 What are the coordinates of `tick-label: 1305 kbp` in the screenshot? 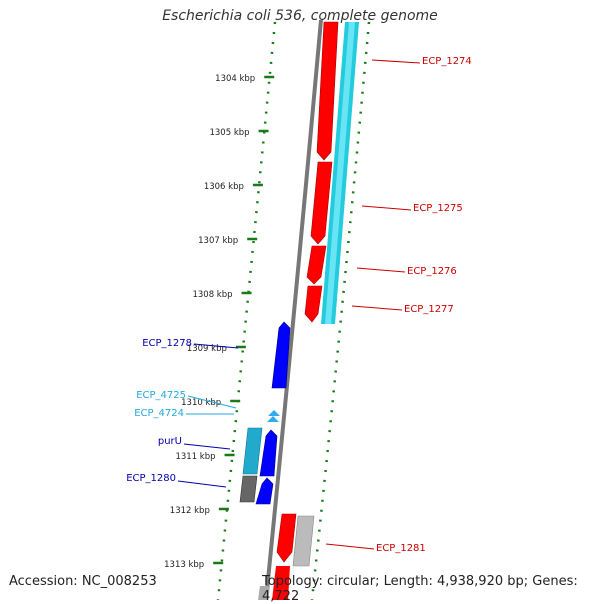 It's located at (229, 133).